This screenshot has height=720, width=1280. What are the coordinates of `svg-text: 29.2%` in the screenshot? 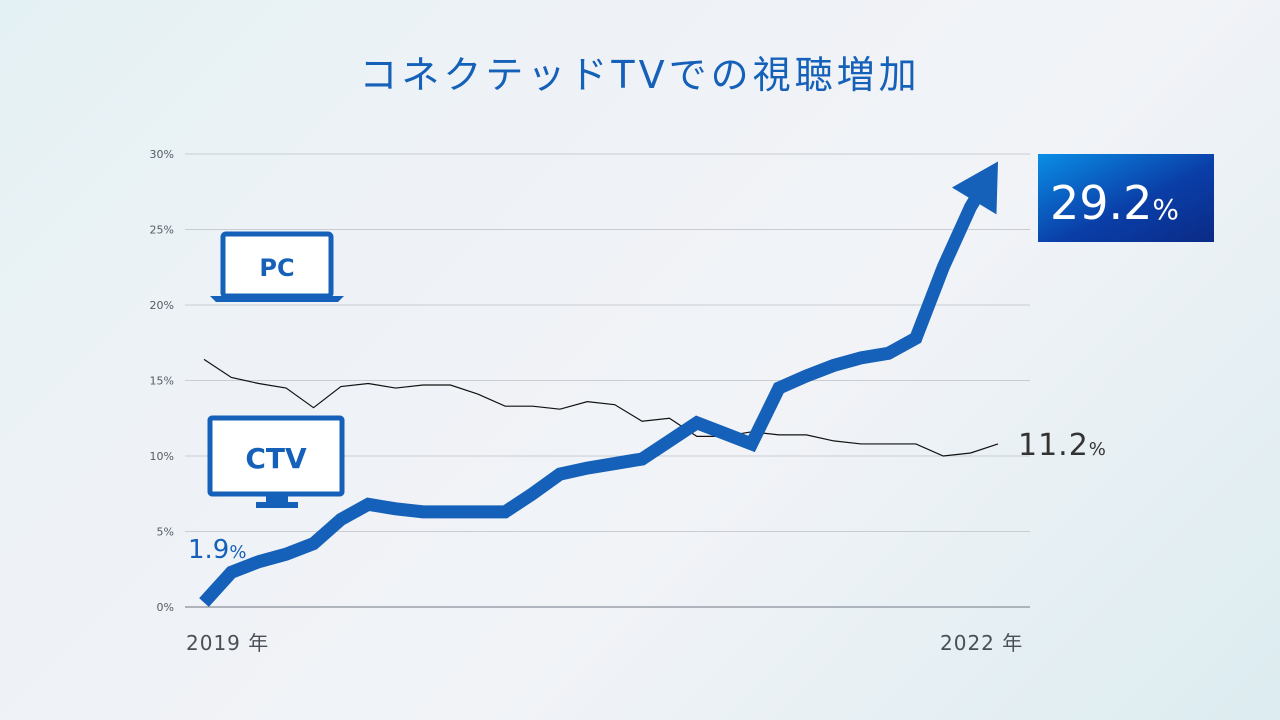 It's located at (1114, 203).